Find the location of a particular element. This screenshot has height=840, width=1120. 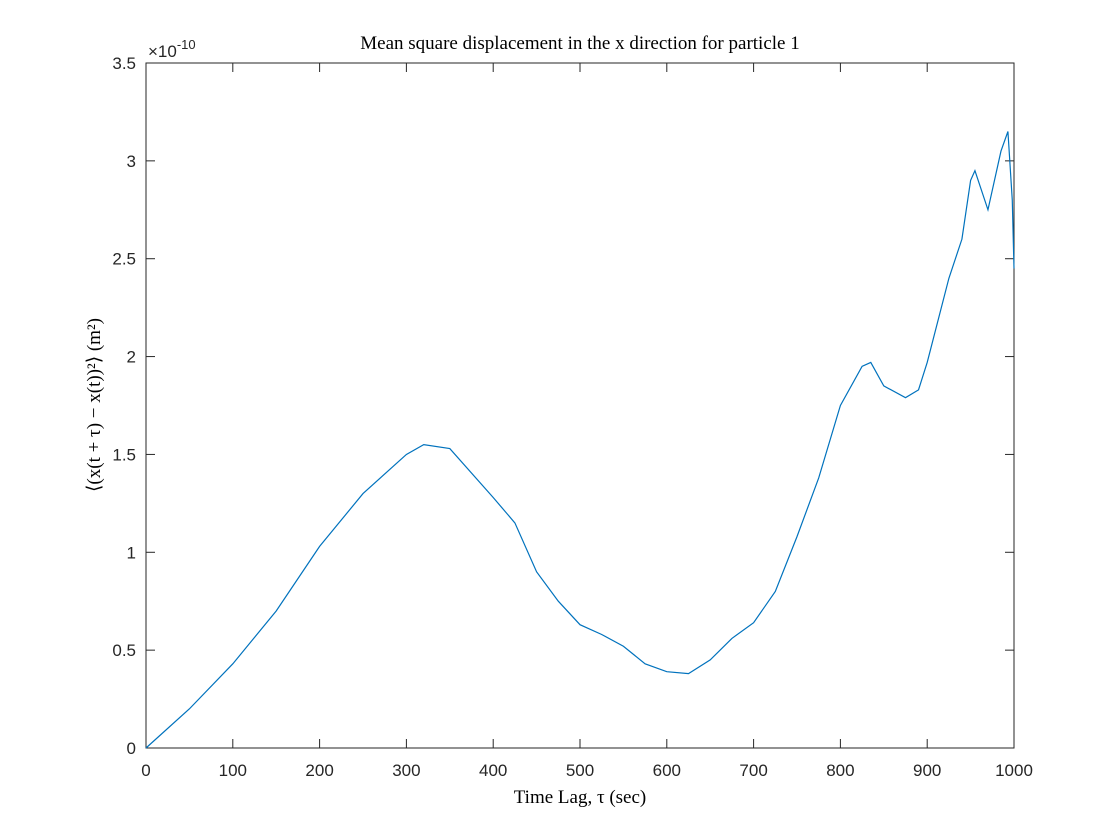

y-tick-label: 3 is located at coordinates (131, 161).